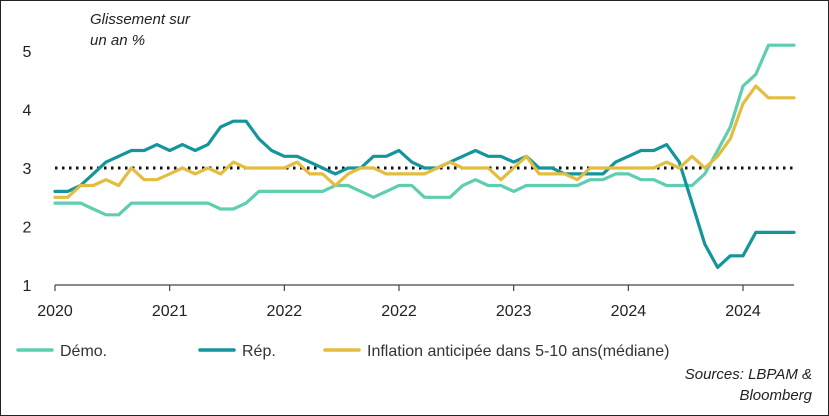 This screenshot has height=416, width=829. What do you see at coordinates (775, 395) in the screenshot?
I see `sources-line2: Bloomberg` at bounding box center [775, 395].